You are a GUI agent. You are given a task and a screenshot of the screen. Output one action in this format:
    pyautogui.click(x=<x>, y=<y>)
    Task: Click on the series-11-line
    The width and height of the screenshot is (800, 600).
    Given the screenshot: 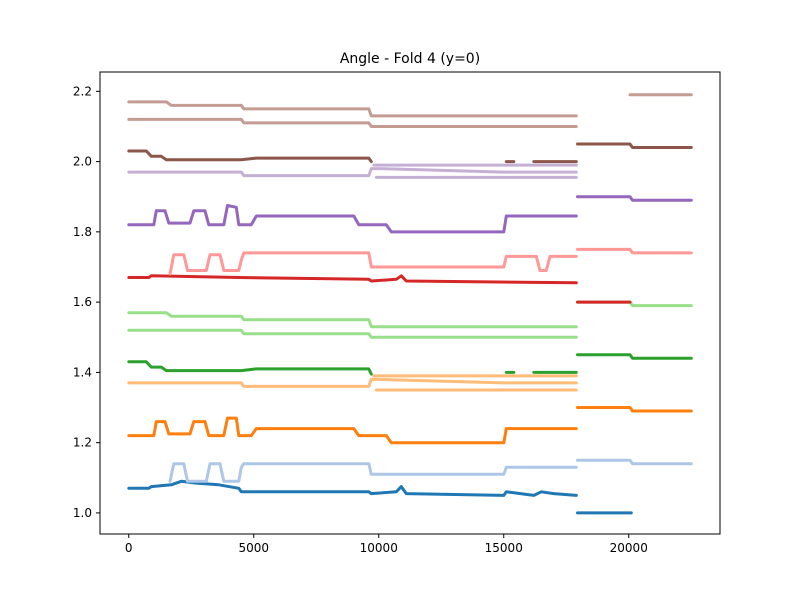 What is the action you would take?
    pyautogui.click(x=250, y=156)
    